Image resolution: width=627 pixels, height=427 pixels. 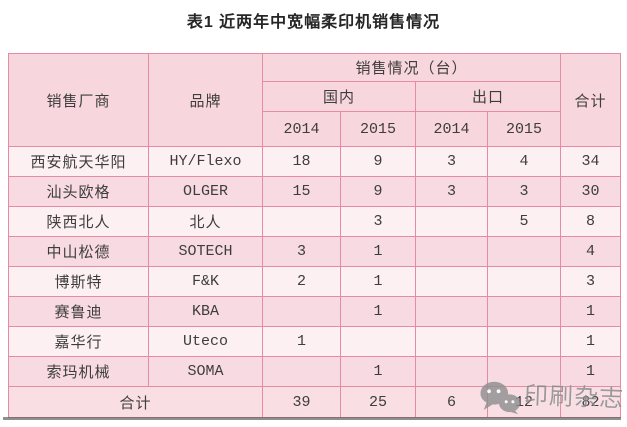 I want to click on table-row: 索玛机械 SOMA 1 1, so click(x=315, y=371).